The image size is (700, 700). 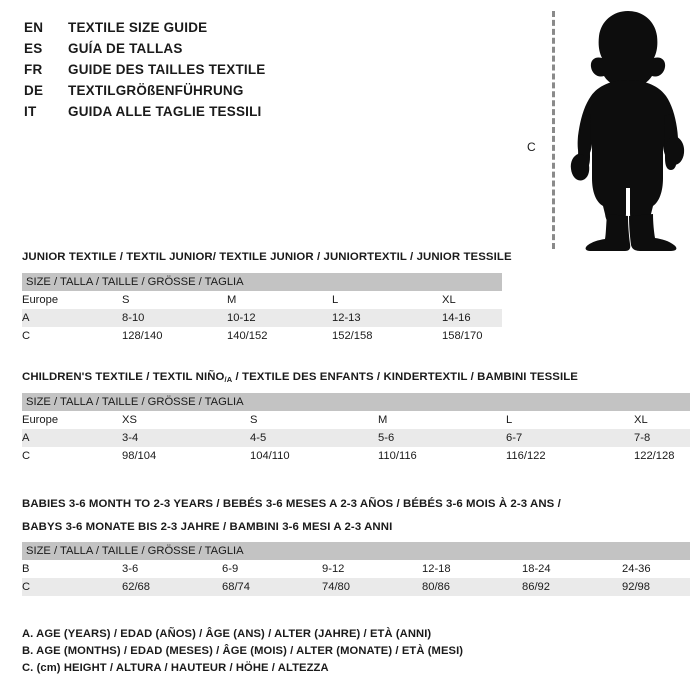 I want to click on language-title: GUIDA ALLE TAGLIE TESSILI, so click(x=165, y=111).